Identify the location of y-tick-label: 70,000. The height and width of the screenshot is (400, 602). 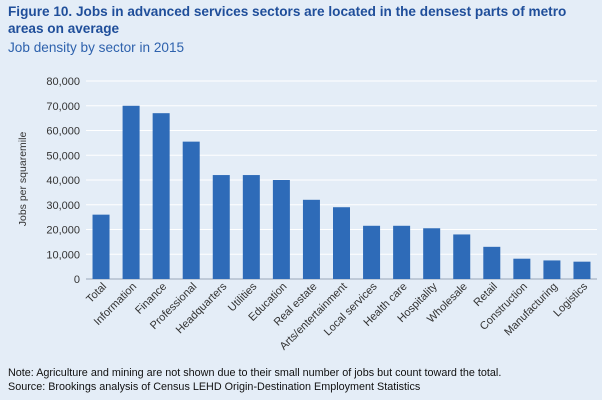
(63, 107).